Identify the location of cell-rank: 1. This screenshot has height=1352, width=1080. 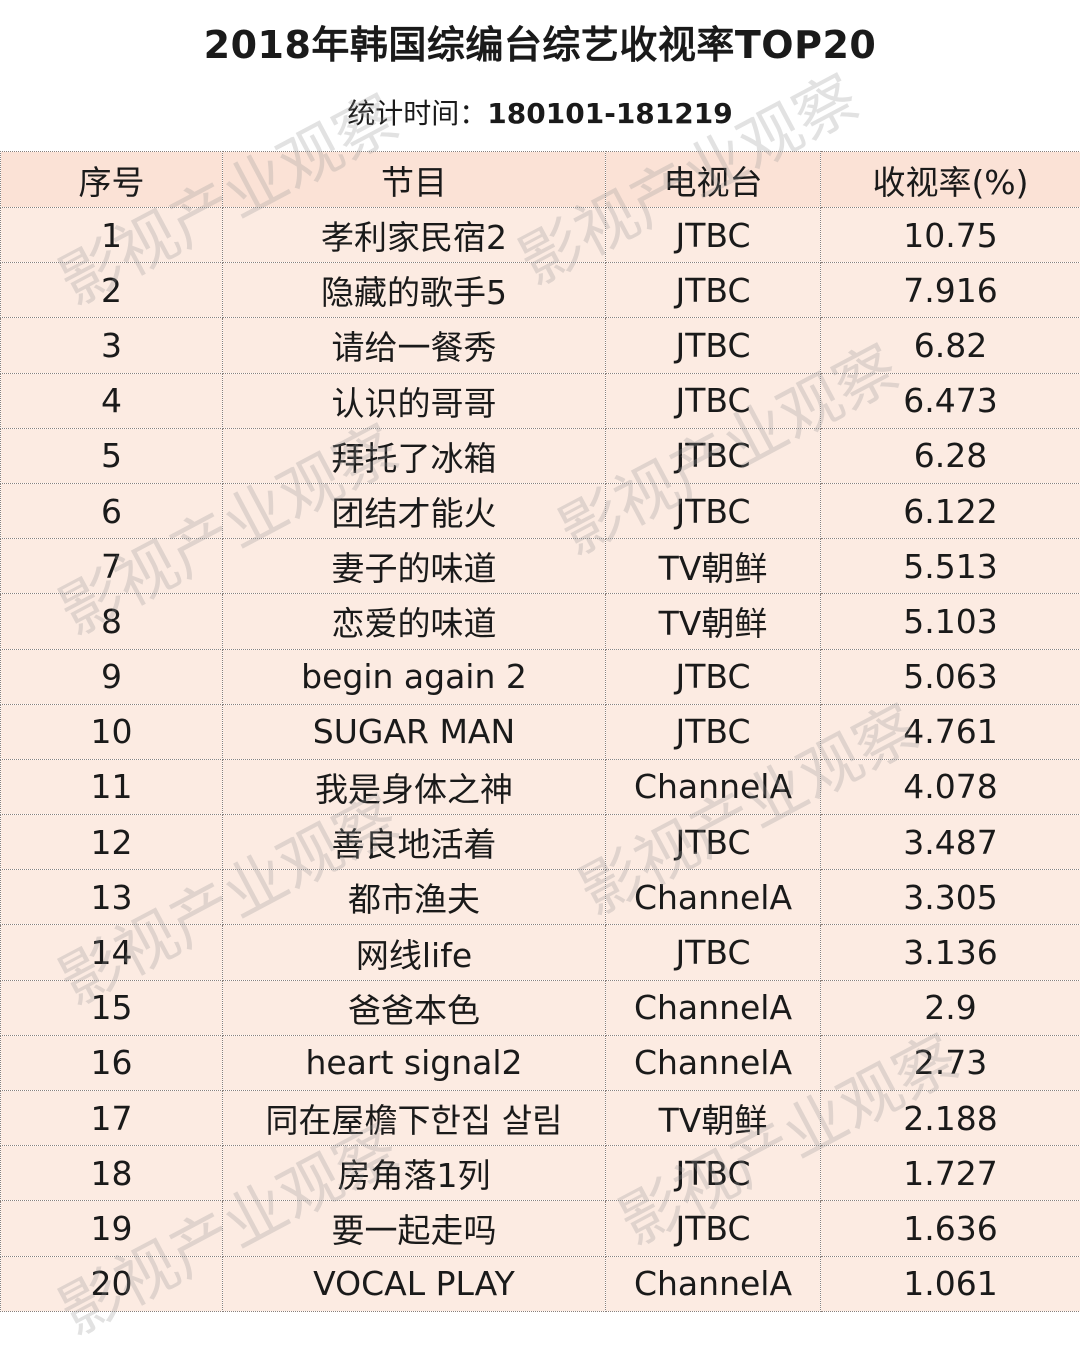
(112, 235).